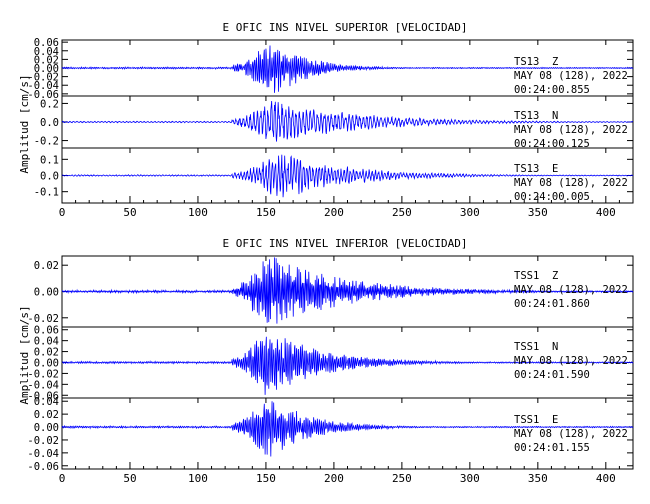  What do you see at coordinates (24, 354) in the screenshot?
I see `lower-ylabel: Amplitud [cm/s]` at bounding box center [24, 354].